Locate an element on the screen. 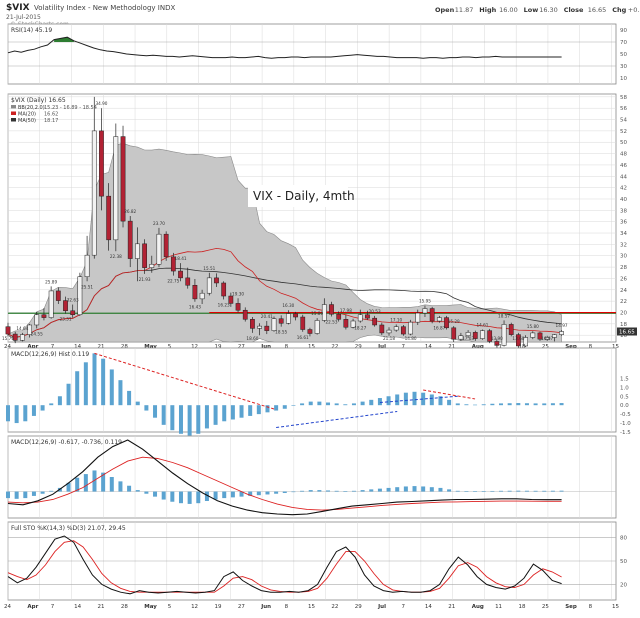  price-x-tick: Sep is located at coordinates (571, 347).